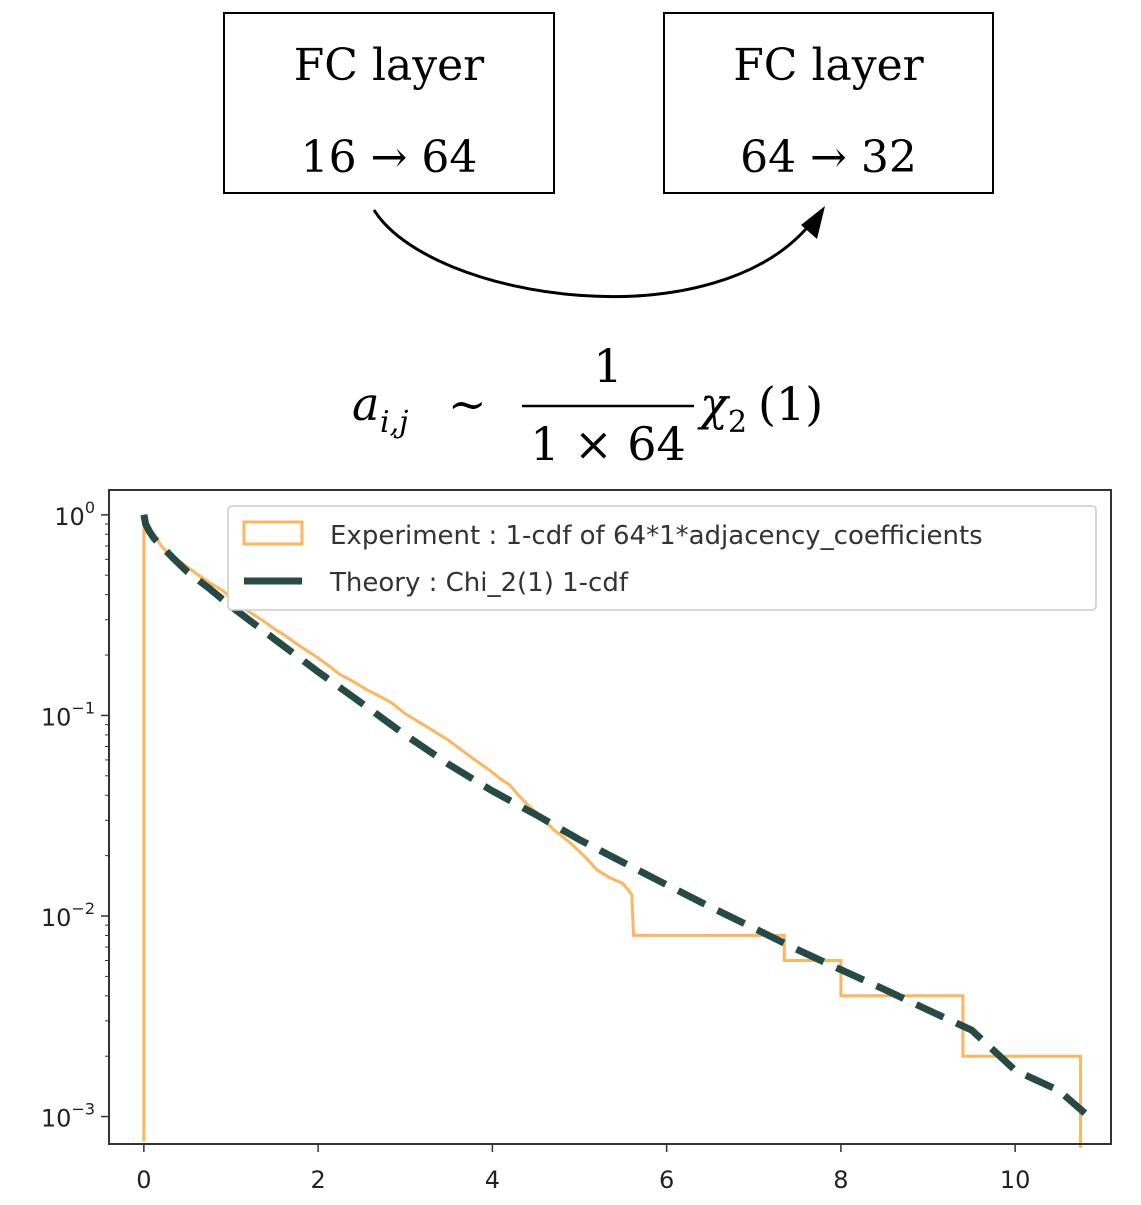  What do you see at coordinates (365, 404) in the screenshot?
I see `formula-lhs-var: a` at bounding box center [365, 404].